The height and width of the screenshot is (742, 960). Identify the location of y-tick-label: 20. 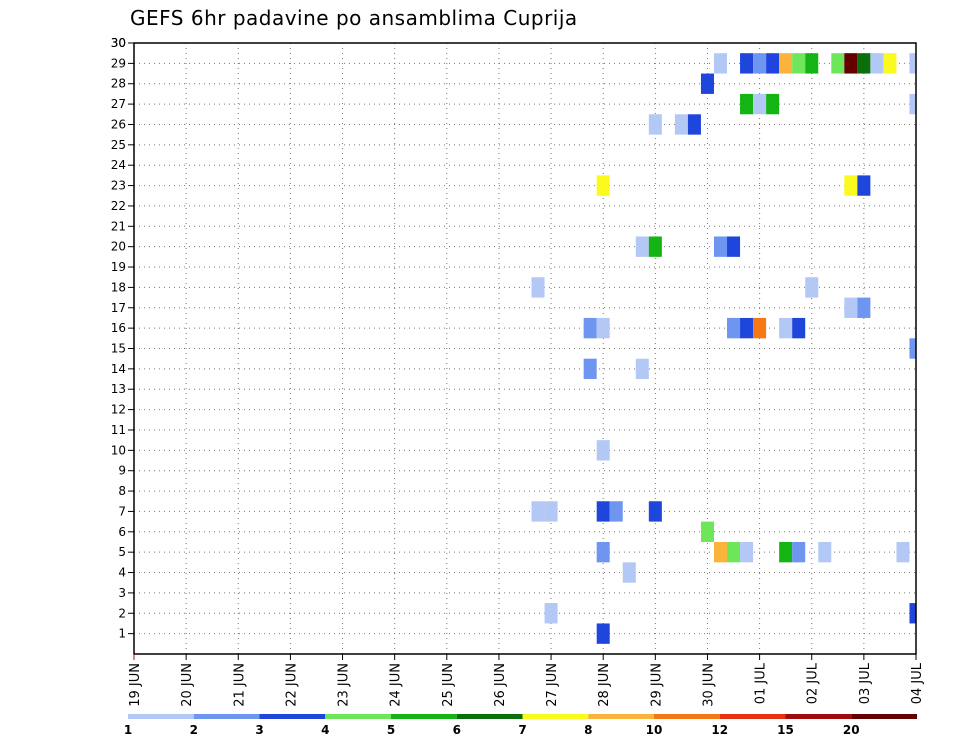
(118, 247).